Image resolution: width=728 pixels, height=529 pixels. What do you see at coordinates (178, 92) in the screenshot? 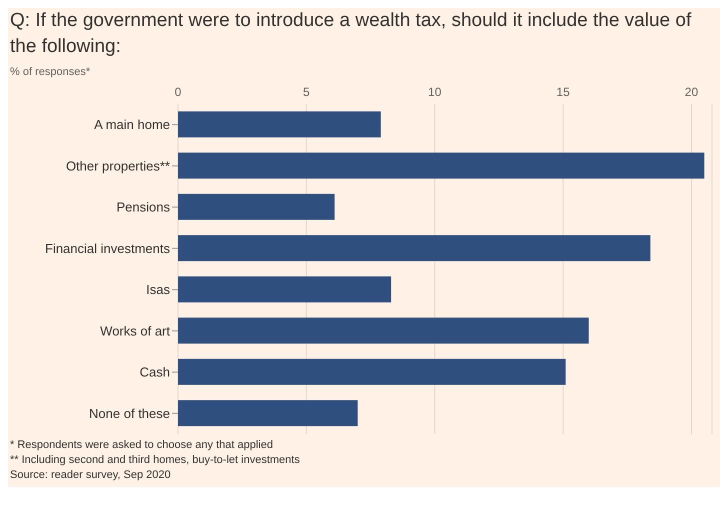
I see `x-tick-label: 0` at bounding box center [178, 92].